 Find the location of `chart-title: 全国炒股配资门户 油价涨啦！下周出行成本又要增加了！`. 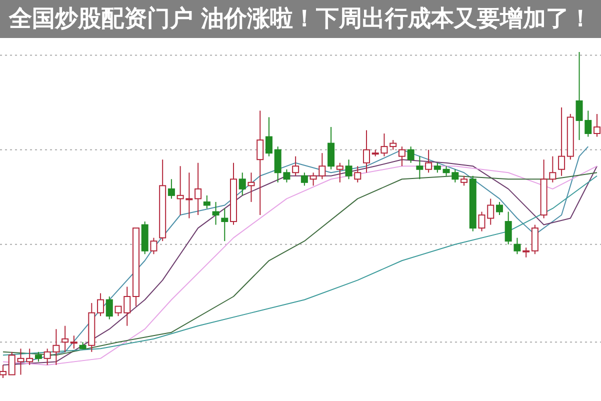

chart-title: 全国炒股配资门户 油价涨啦！下周出行成本又要增加了！ is located at coordinates (300, 19).